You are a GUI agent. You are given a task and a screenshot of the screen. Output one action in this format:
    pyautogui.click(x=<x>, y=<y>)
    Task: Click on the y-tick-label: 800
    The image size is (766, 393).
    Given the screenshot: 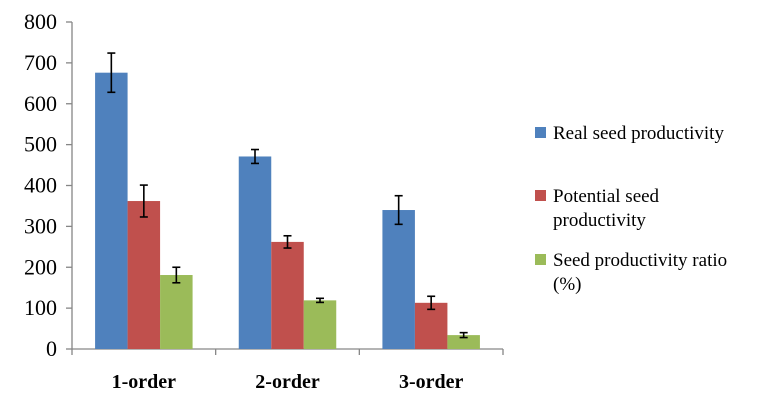 What is the action you would take?
    pyautogui.click(x=40, y=21)
    